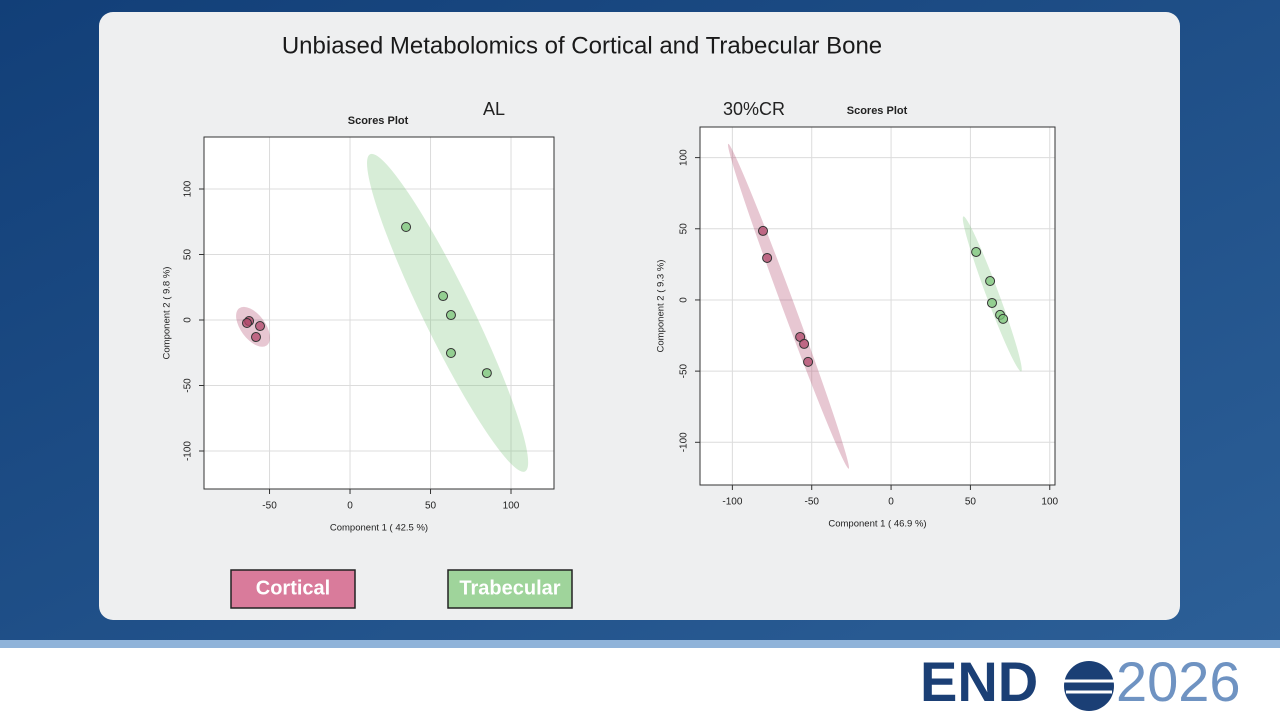 The height and width of the screenshot is (725, 1280). What do you see at coordinates (379, 528) in the screenshot?
I see `x-axis-title: Component 1 ( 42.5 %)` at bounding box center [379, 528].